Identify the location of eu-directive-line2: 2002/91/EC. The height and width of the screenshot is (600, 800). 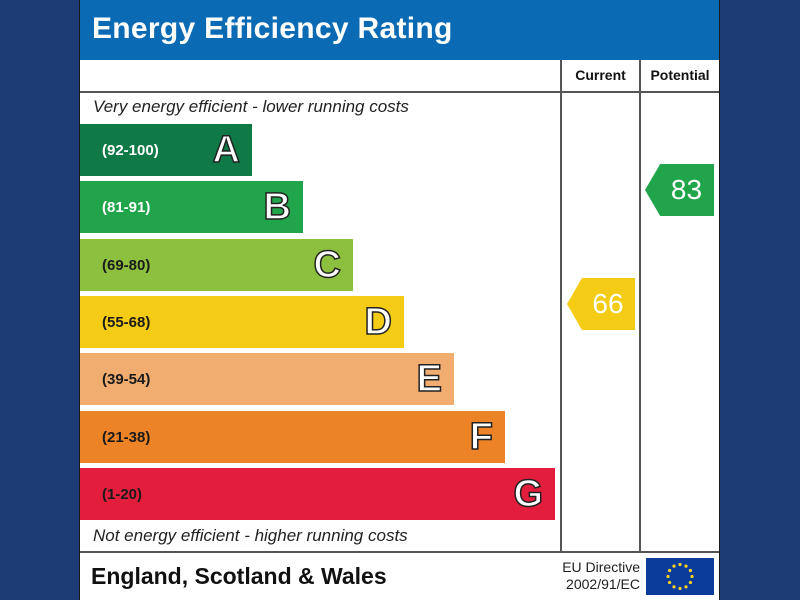
(603, 584).